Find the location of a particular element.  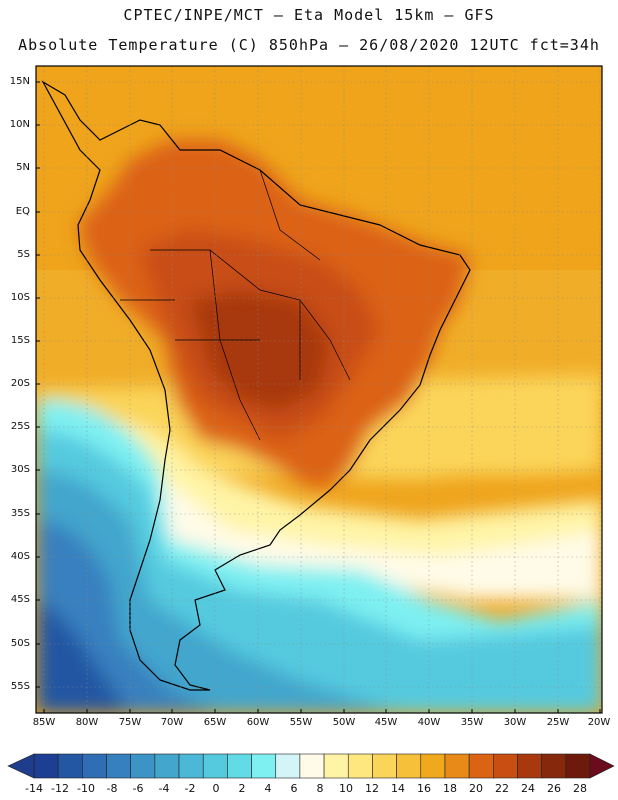

lon-label: 25W is located at coordinates (558, 722).